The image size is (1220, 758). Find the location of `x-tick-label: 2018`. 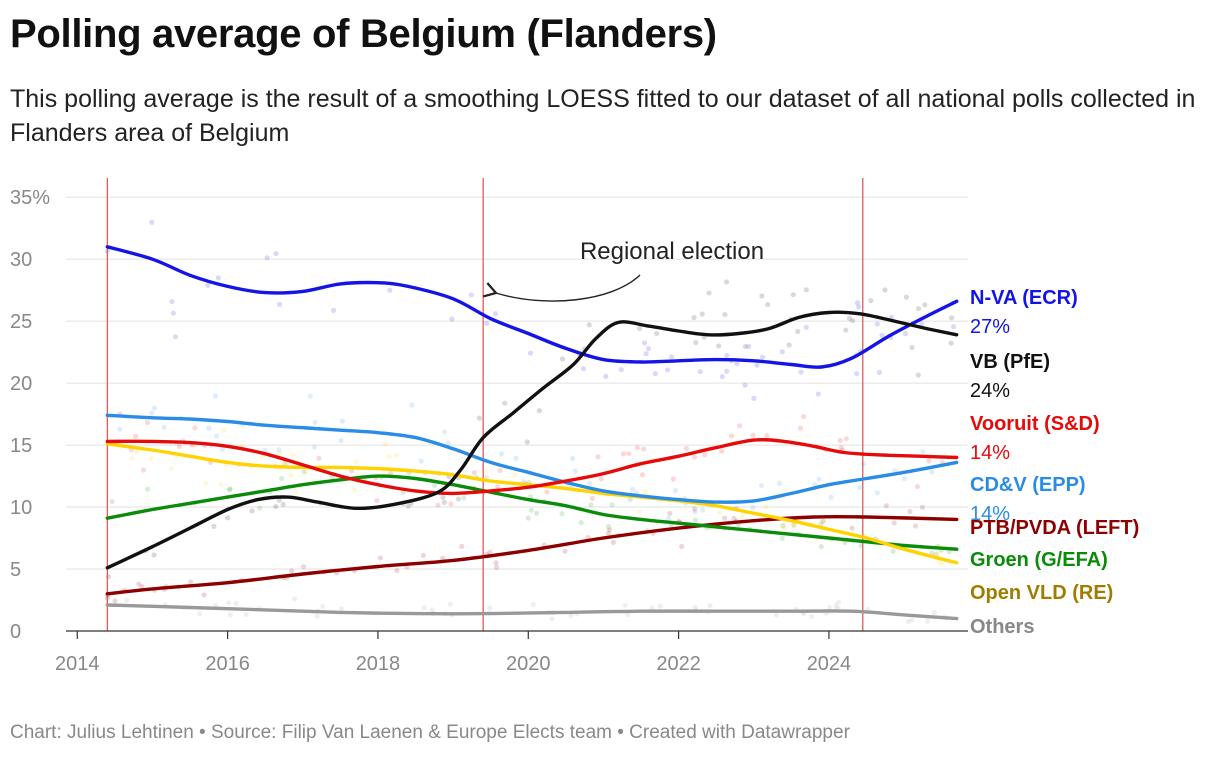

x-tick-label: 2018 is located at coordinates (378, 664).